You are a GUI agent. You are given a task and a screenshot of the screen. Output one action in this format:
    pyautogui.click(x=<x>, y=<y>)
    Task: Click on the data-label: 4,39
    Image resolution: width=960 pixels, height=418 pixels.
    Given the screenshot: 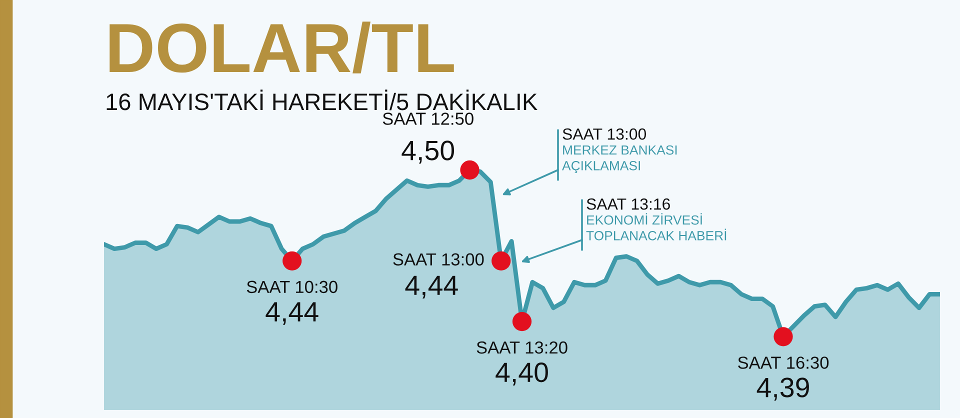 What is the action you would take?
    pyautogui.click(x=782, y=389)
    